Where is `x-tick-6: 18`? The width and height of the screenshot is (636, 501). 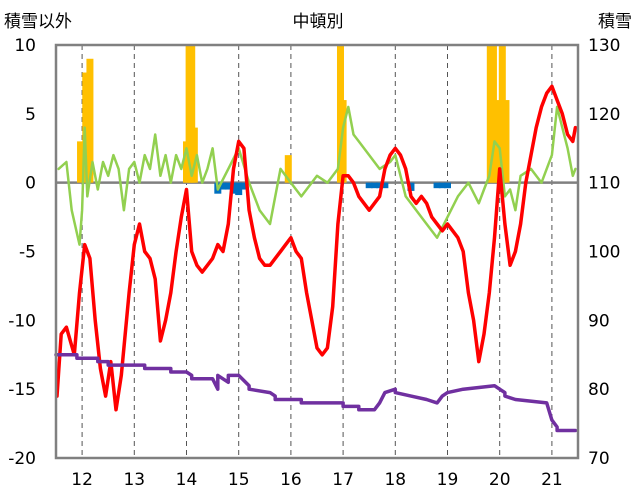
x-tick-6: 18 is located at coordinates (395, 480).